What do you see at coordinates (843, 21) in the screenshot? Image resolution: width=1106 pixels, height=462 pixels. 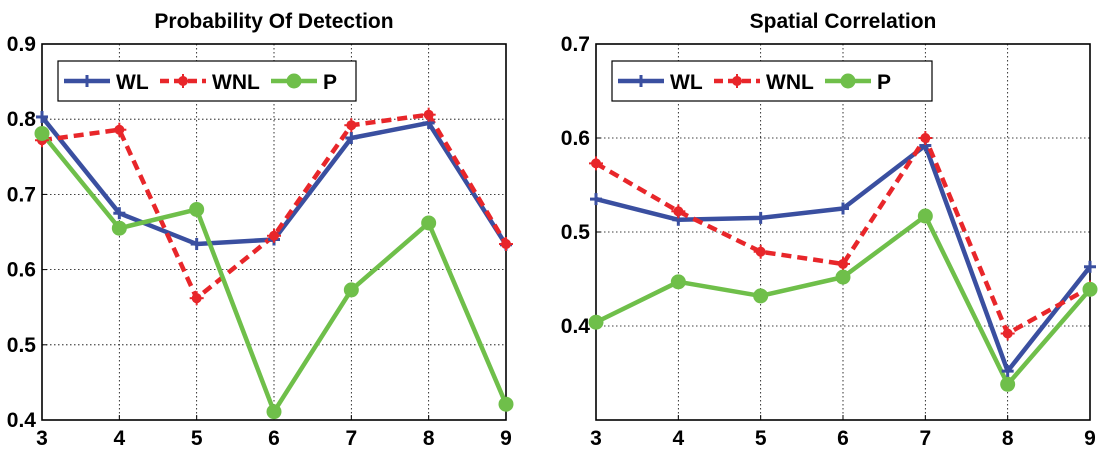 I see `chart-title: Spatial Correlation` at bounding box center [843, 21].